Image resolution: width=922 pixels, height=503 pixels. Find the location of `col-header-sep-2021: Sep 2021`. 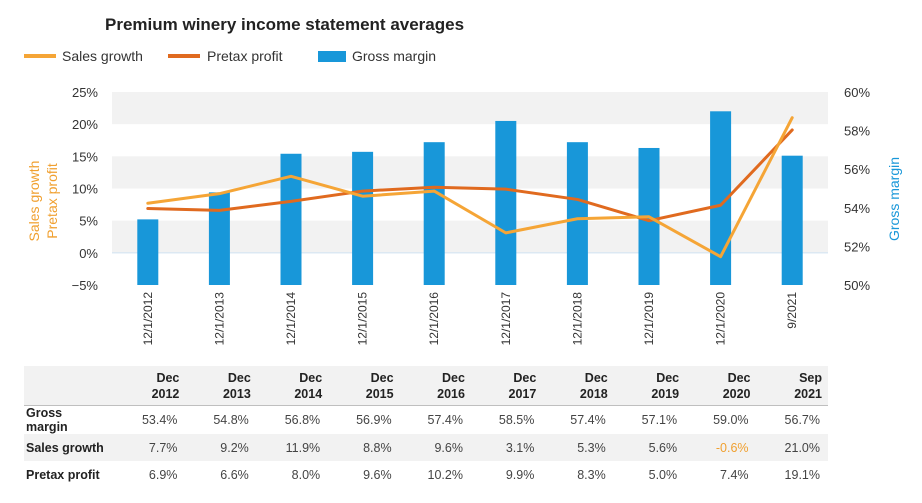

col-header-sep-2021: Sep 2021 is located at coordinates (808, 386).